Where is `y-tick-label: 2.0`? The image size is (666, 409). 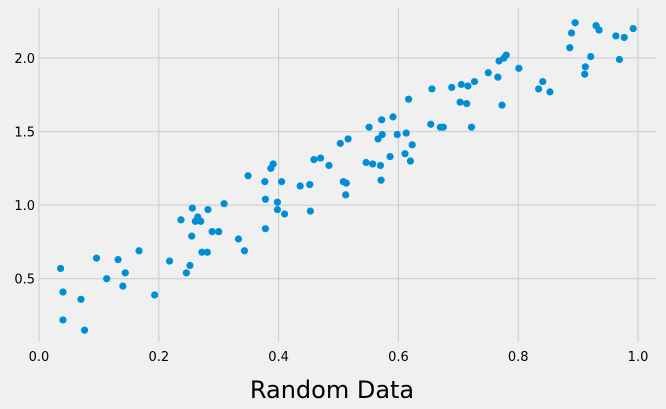 y-tick-label: 2.0 is located at coordinates (24, 59).